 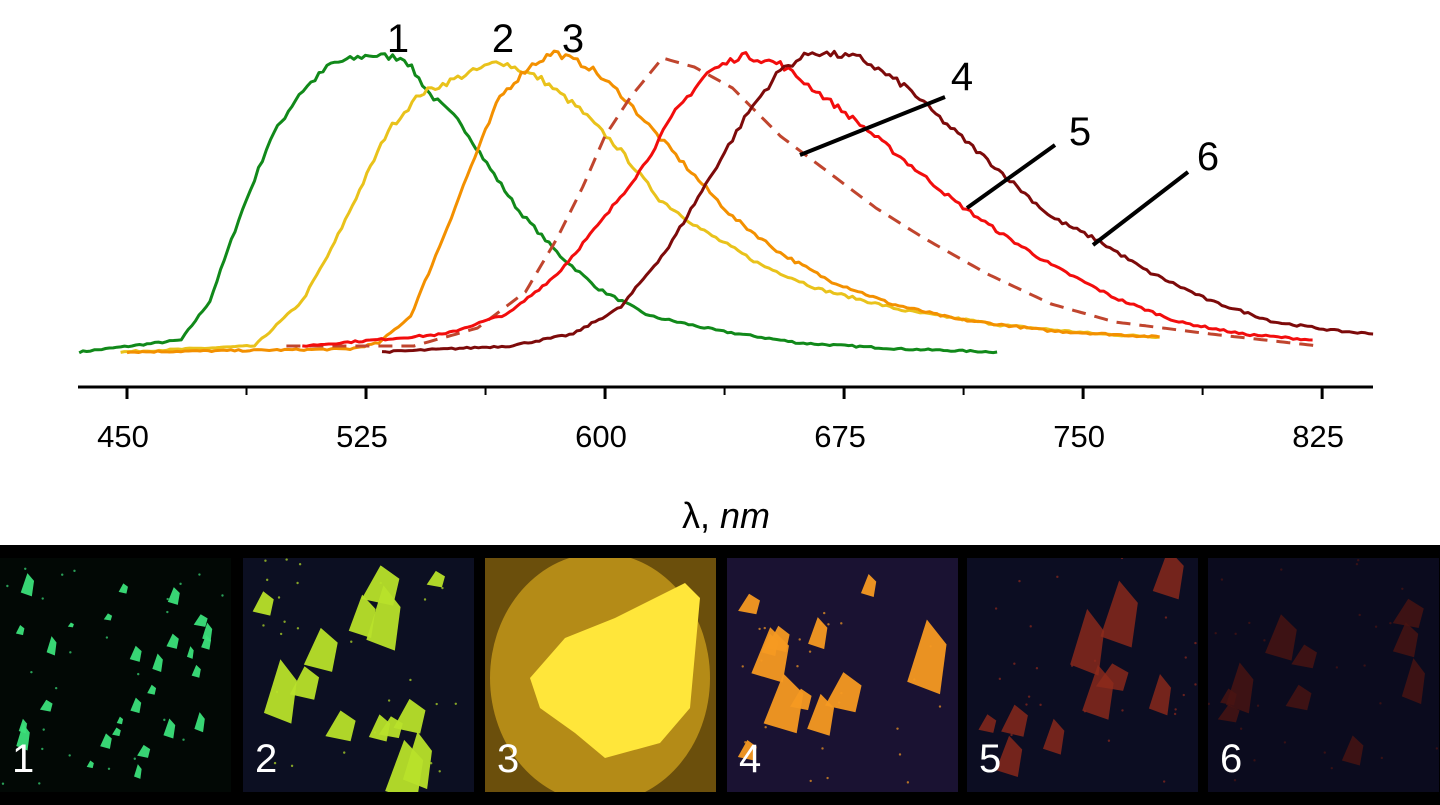 What do you see at coordinates (1080, 132) in the screenshot?
I see `curve-label-5: 5` at bounding box center [1080, 132].